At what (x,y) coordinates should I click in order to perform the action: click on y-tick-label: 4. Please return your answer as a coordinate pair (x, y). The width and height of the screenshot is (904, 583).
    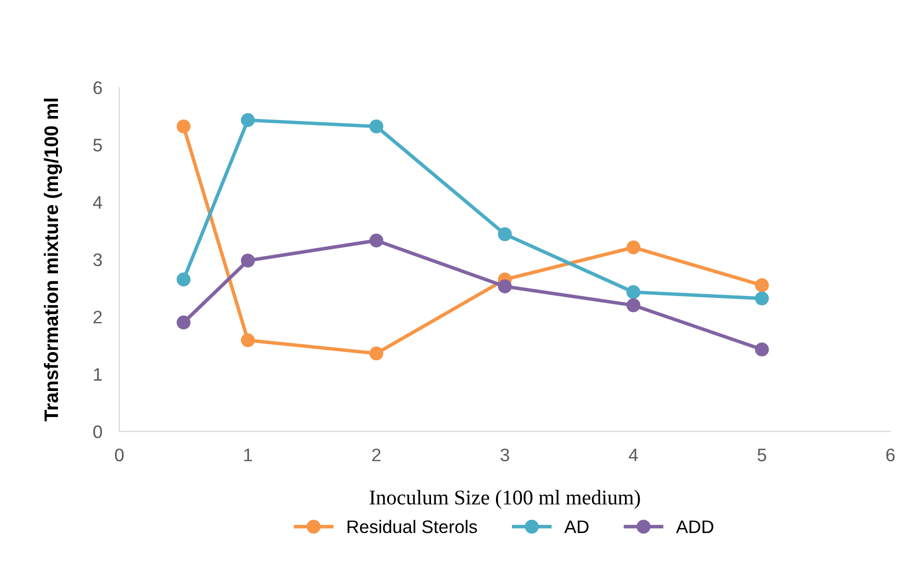
    Looking at the image, I should click on (97, 202).